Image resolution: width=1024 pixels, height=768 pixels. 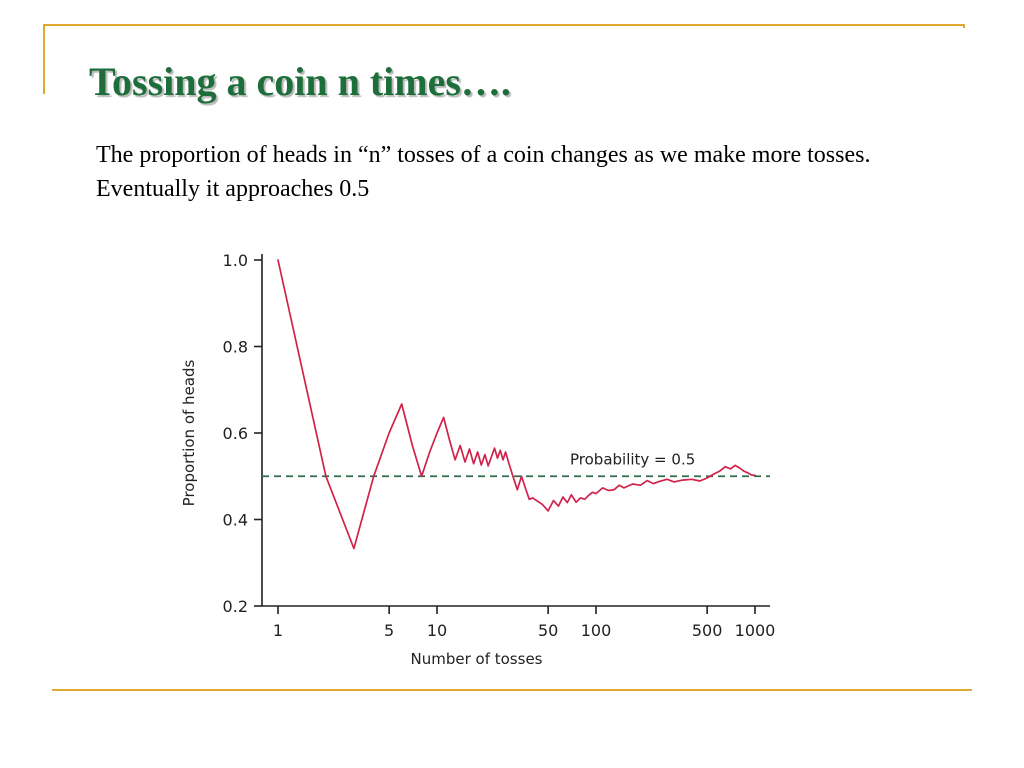 What do you see at coordinates (477, 659) in the screenshot?
I see `x-axis-label: Number of tosses` at bounding box center [477, 659].